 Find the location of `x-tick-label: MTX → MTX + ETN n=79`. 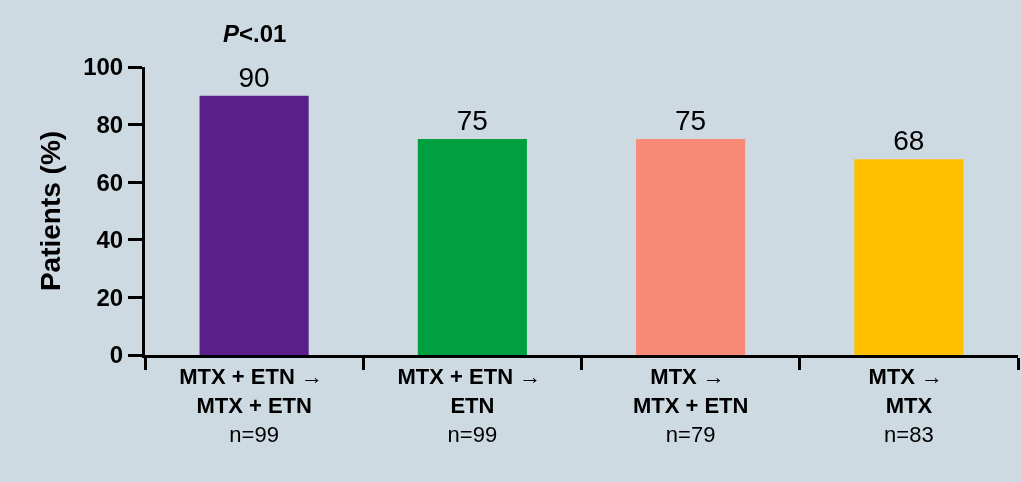

x-tick-label: MTX → MTX + ETN n=79 is located at coordinates (690, 405).